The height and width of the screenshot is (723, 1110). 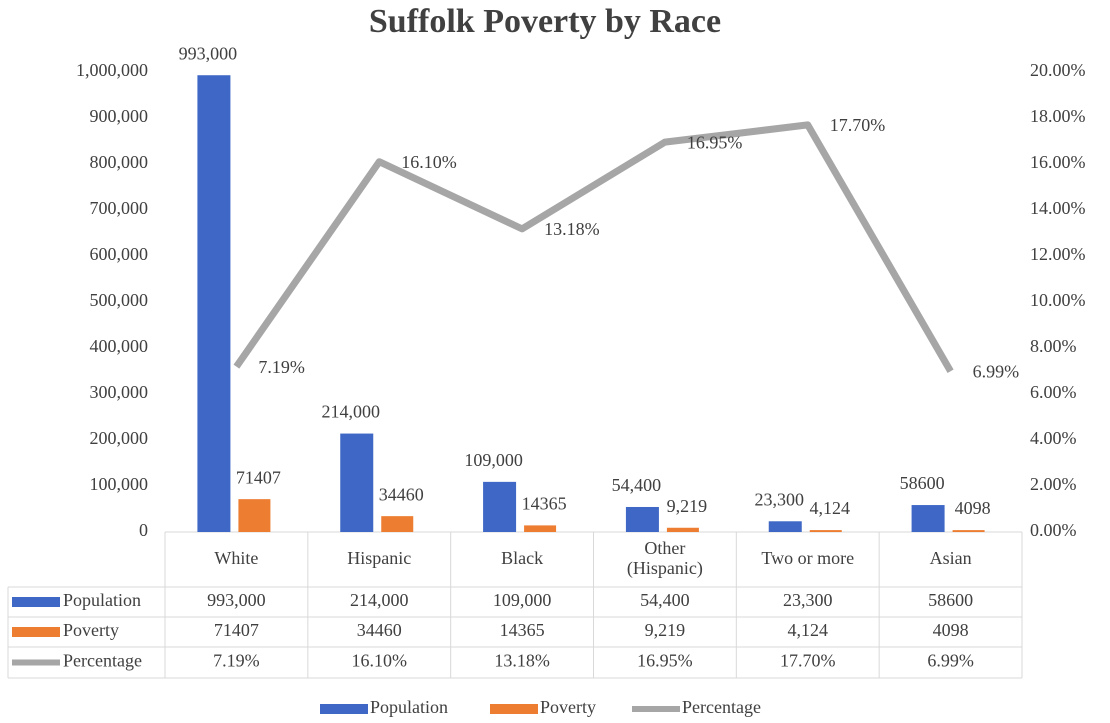 I want to click on table-cell: 14365, so click(x=522, y=630).